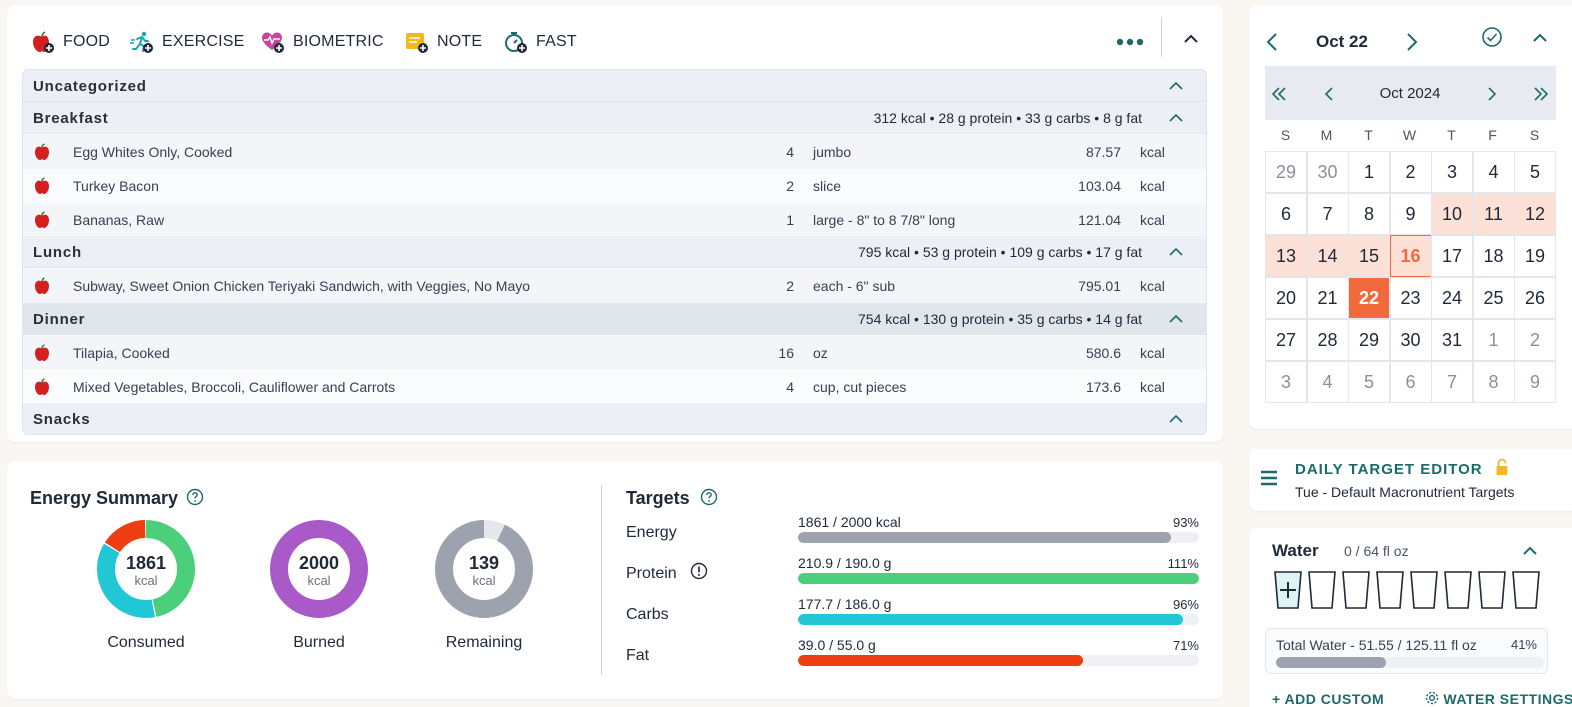 The image size is (1572, 707). Describe the element at coordinates (614, 186) in the screenshot. I see `food-row: Turkey Bacon 2 slice 103.04 kcal` at that location.